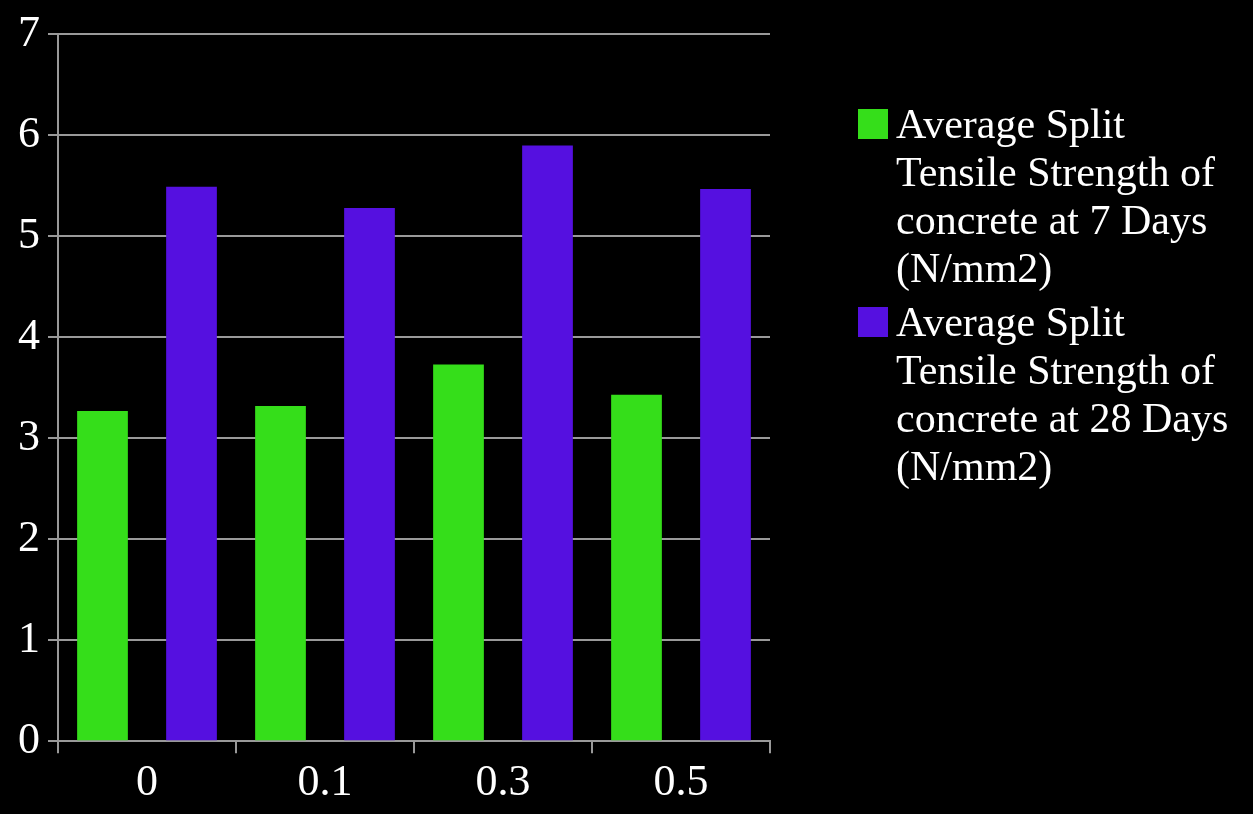  I want to click on x-tick-label: 0, so click(147, 781).